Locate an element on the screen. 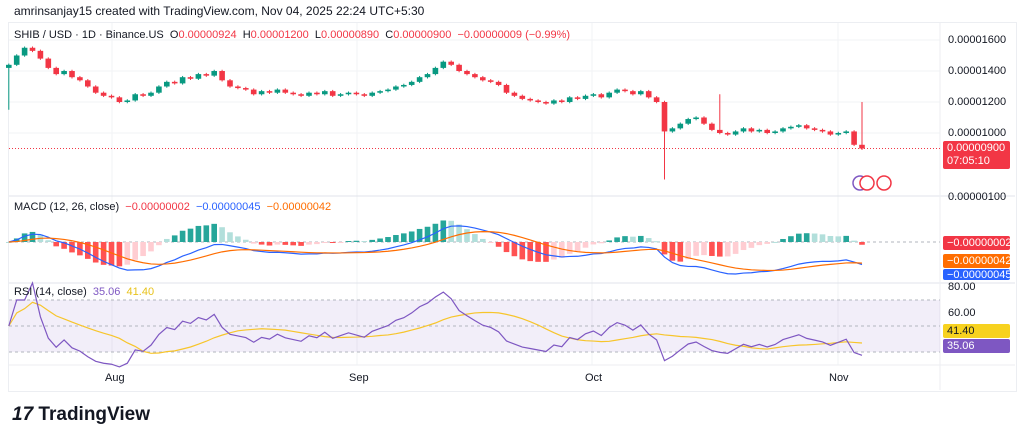  time-tick: Aug is located at coordinates (115, 378).